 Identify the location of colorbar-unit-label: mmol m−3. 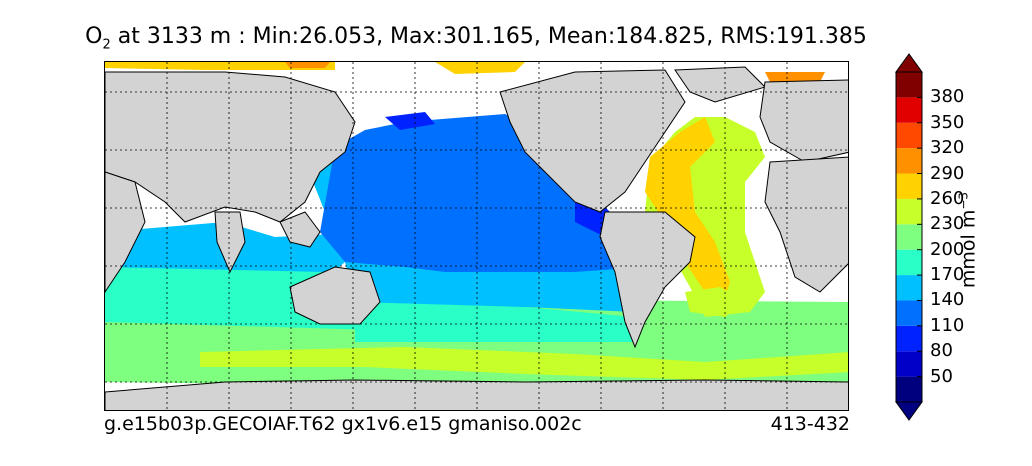
(967, 240).